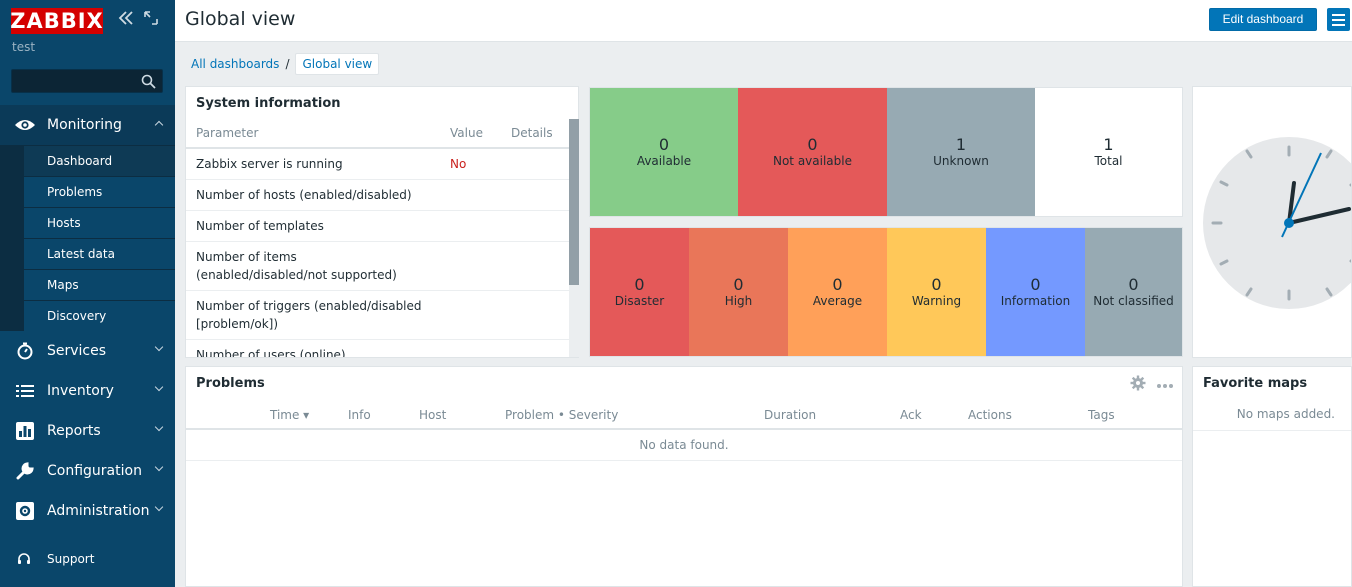 The image size is (1352, 587). I want to click on menu-monitoring: Monitoring, so click(87, 125).